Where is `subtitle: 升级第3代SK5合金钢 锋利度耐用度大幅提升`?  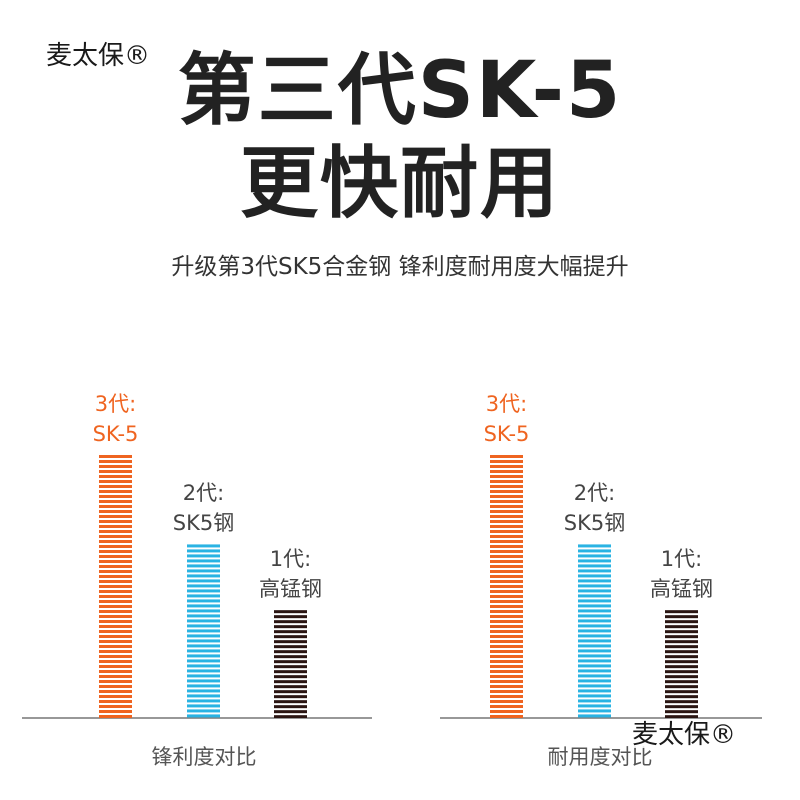 subtitle: 升级第3代SK5合金钢 锋利度耐用度大幅提升 is located at coordinates (400, 267).